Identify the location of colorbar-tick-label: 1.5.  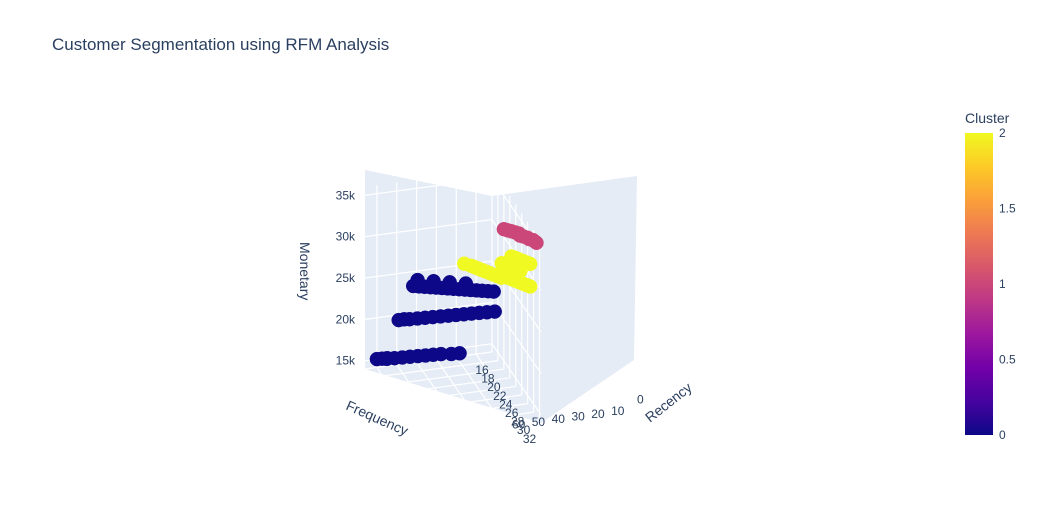
(1007, 209).